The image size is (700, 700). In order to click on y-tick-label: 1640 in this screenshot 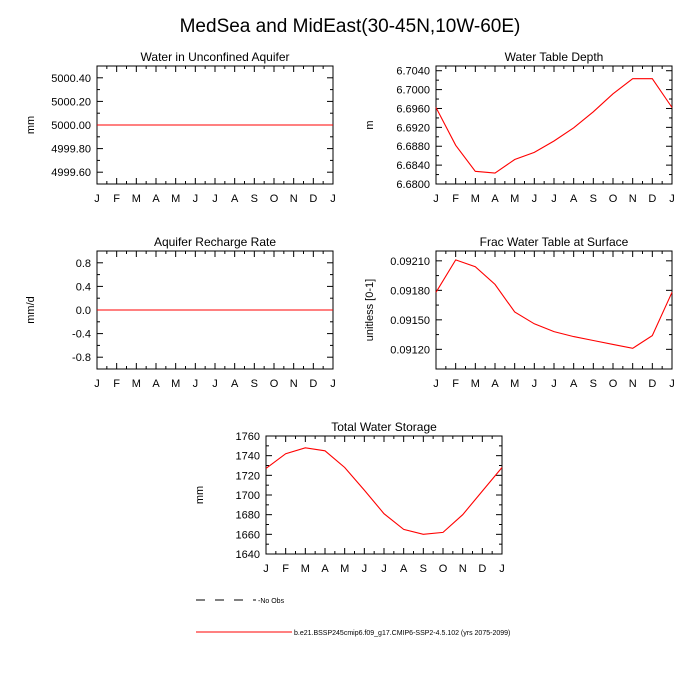, I will do `click(248, 555)`.